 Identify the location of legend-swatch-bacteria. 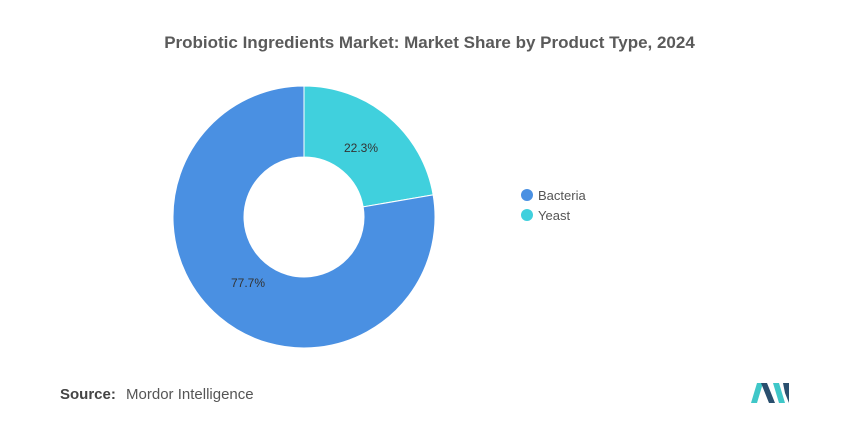
(527, 195).